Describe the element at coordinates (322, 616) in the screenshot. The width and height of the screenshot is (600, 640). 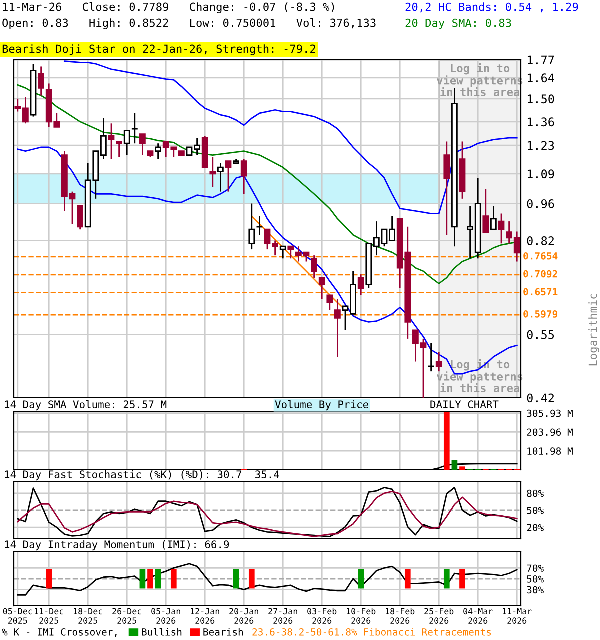
I see `x-tick-label: 03-Feb 2026` at that location.